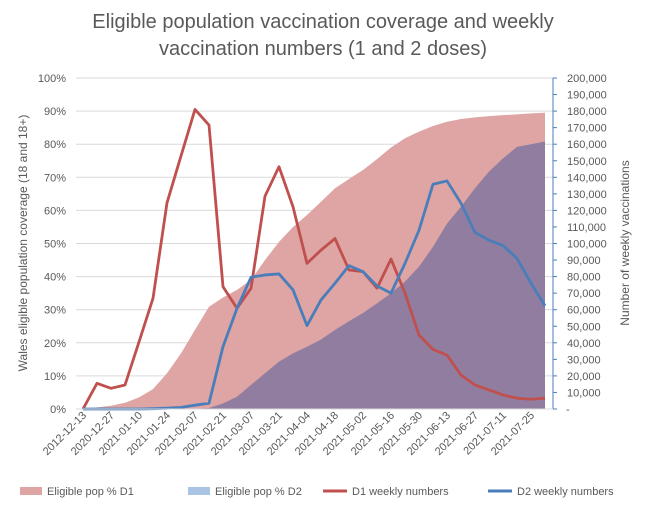 This screenshot has height=505, width=647. What do you see at coordinates (584, 344) in the screenshot?
I see `right-tick-label: 40,000` at bounding box center [584, 344].